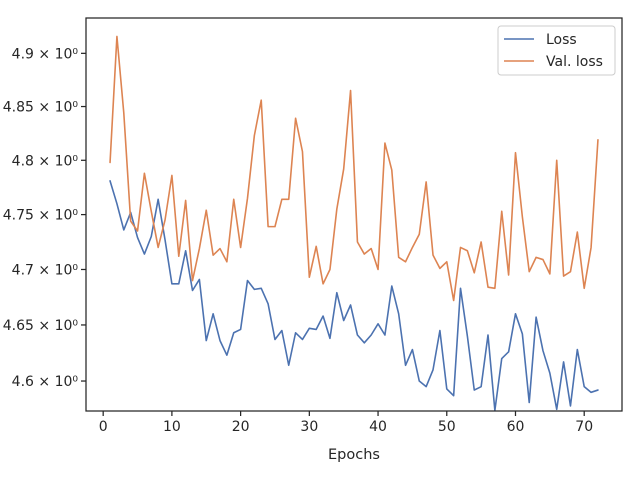 The width and height of the screenshot is (640, 480). What do you see at coordinates (561, 40) in the screenshot?
I see `legend-label-loss: Loss` at bounding box center [561, 40].